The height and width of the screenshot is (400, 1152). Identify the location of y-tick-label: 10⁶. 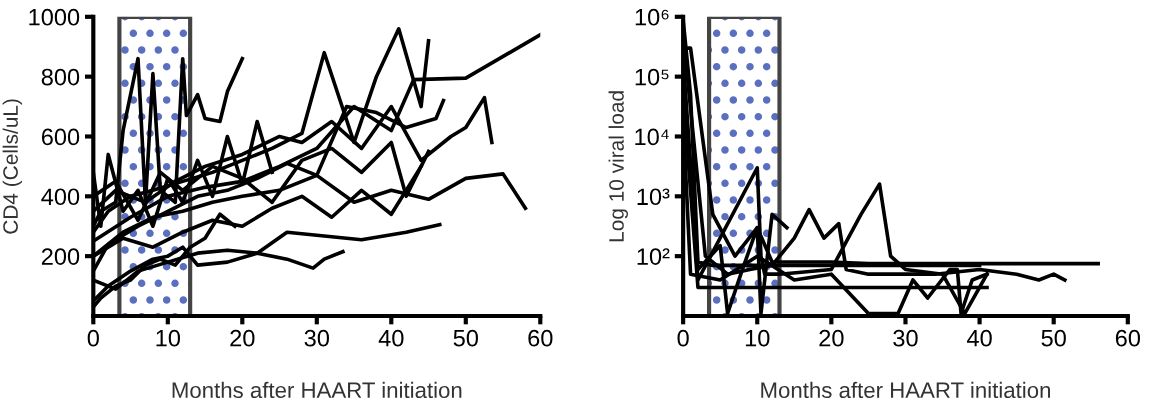
(652, 17).